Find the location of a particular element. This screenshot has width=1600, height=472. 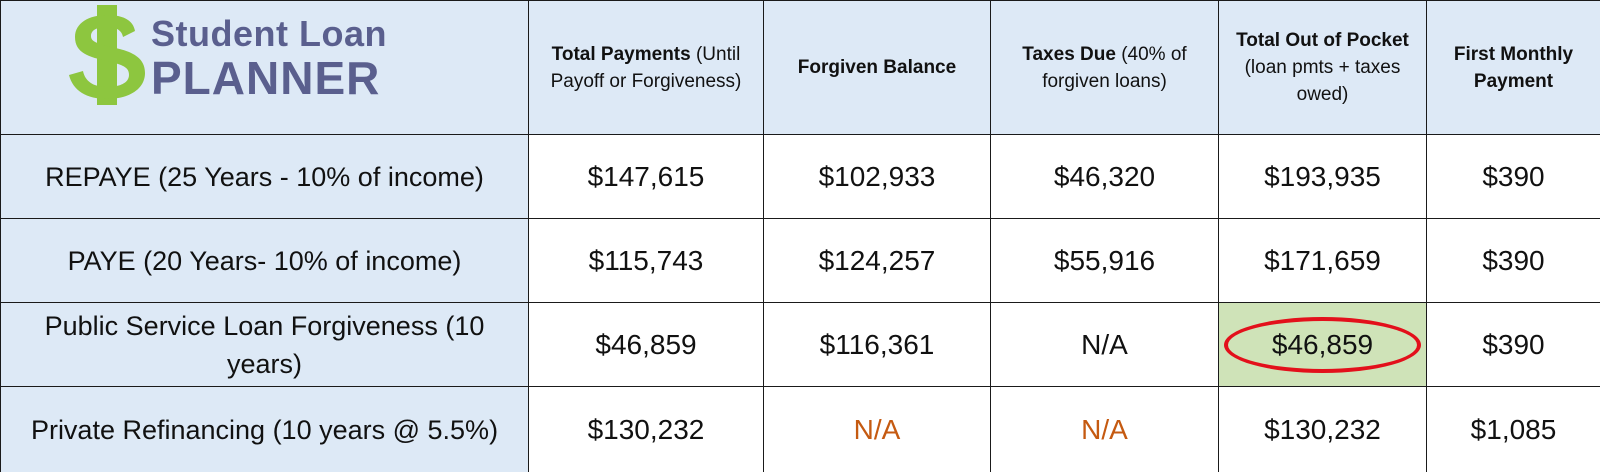

student-loan-planner-logo: Student Loan PLANNER is located at coordinates (247, 55).